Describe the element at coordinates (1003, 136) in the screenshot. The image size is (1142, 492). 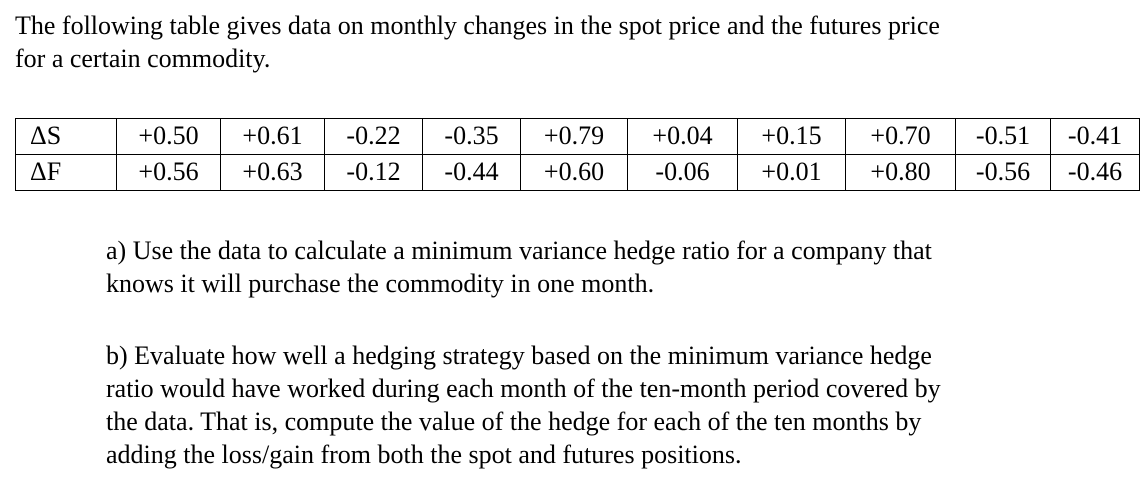
I see `table-cell: -0.51` at that location.